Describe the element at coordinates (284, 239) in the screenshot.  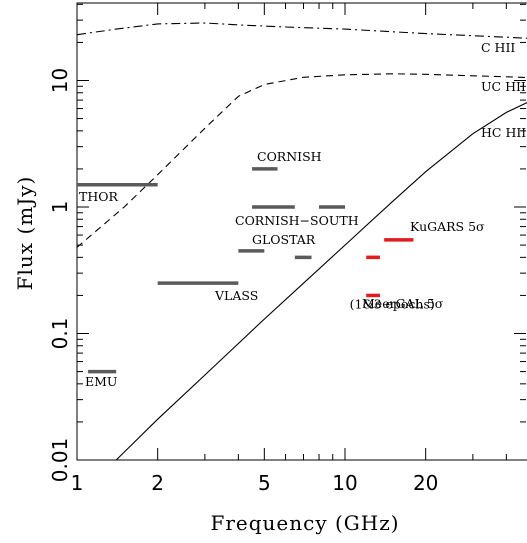
I see `survey-label: GLOSTAR` at that location.